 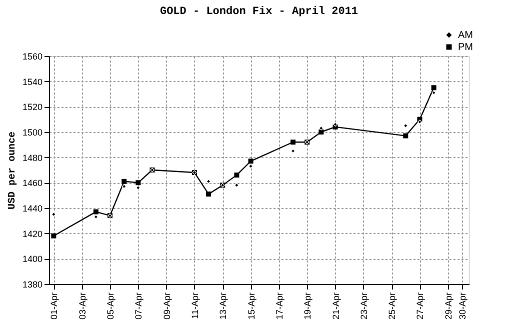 I want to click on chart-title: GOLD - London Fix - April 2011, so click(x=259, y=12).